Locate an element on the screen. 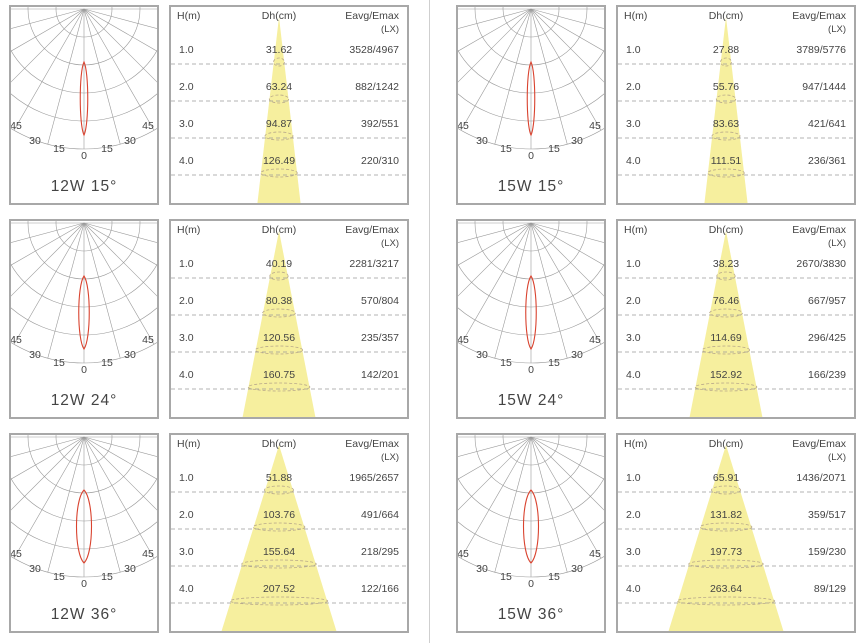 The height and width of the screenshot is (643, 864). panel-title: 12W 36° is located at coordinates (84, 614).